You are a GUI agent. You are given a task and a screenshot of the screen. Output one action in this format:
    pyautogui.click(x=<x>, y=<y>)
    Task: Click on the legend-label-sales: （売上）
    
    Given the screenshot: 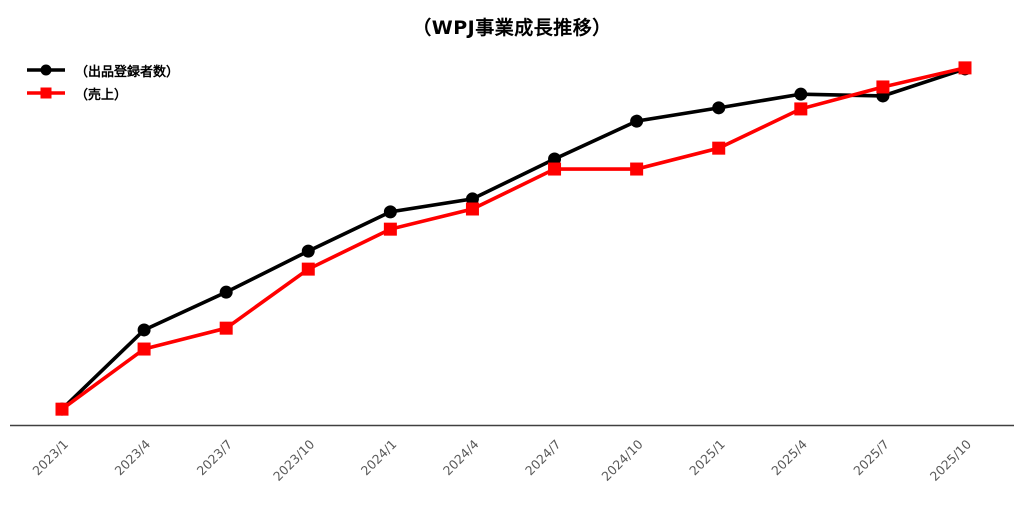 What is the action you would take?
    pyautogui.click(x=101, y=95)
    